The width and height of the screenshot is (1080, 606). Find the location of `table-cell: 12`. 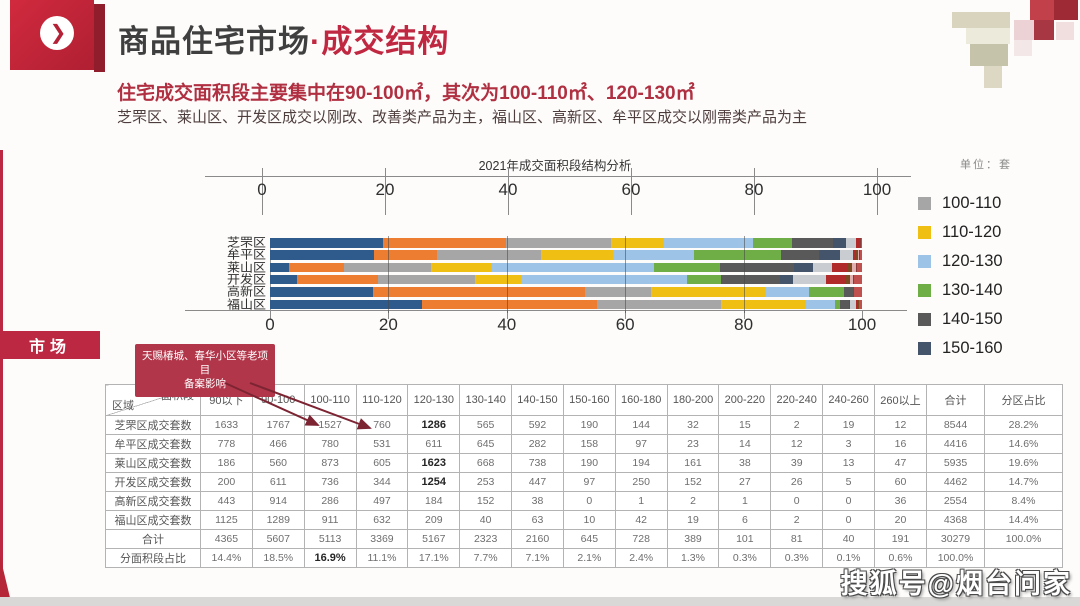

table-cell: 12 is located at coordinates (900, 425).